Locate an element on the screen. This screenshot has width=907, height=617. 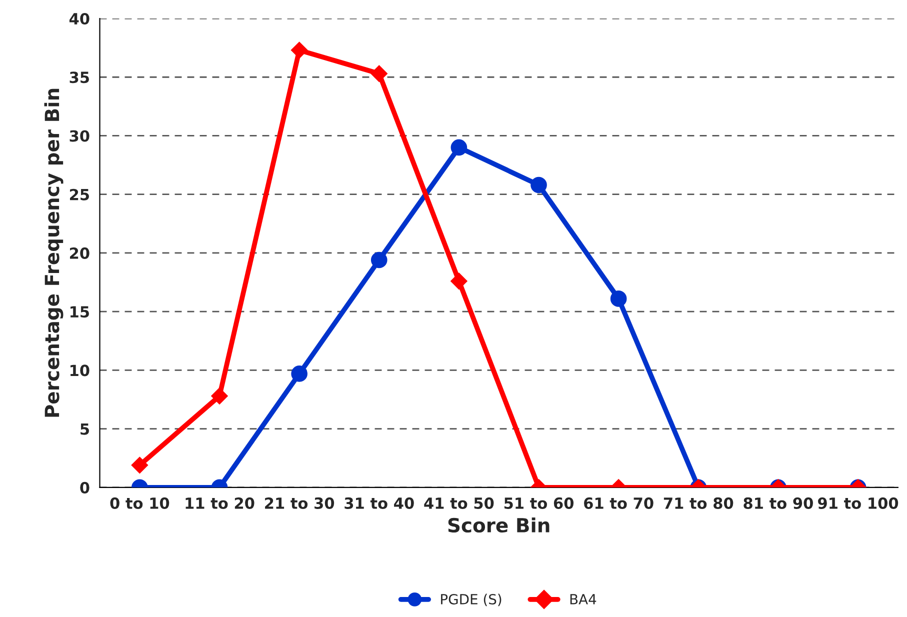
x-tick-label: 41 to 50 is located at coordinates (459, 503).